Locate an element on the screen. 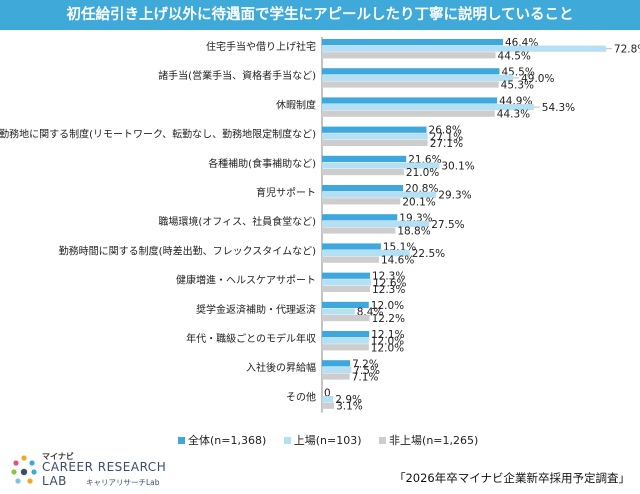 Image resolution: width=640 pixels, height=494 pixels. category-label: 職場環境(オフィス、社員食堂など) is located at coordinates (237, 221).